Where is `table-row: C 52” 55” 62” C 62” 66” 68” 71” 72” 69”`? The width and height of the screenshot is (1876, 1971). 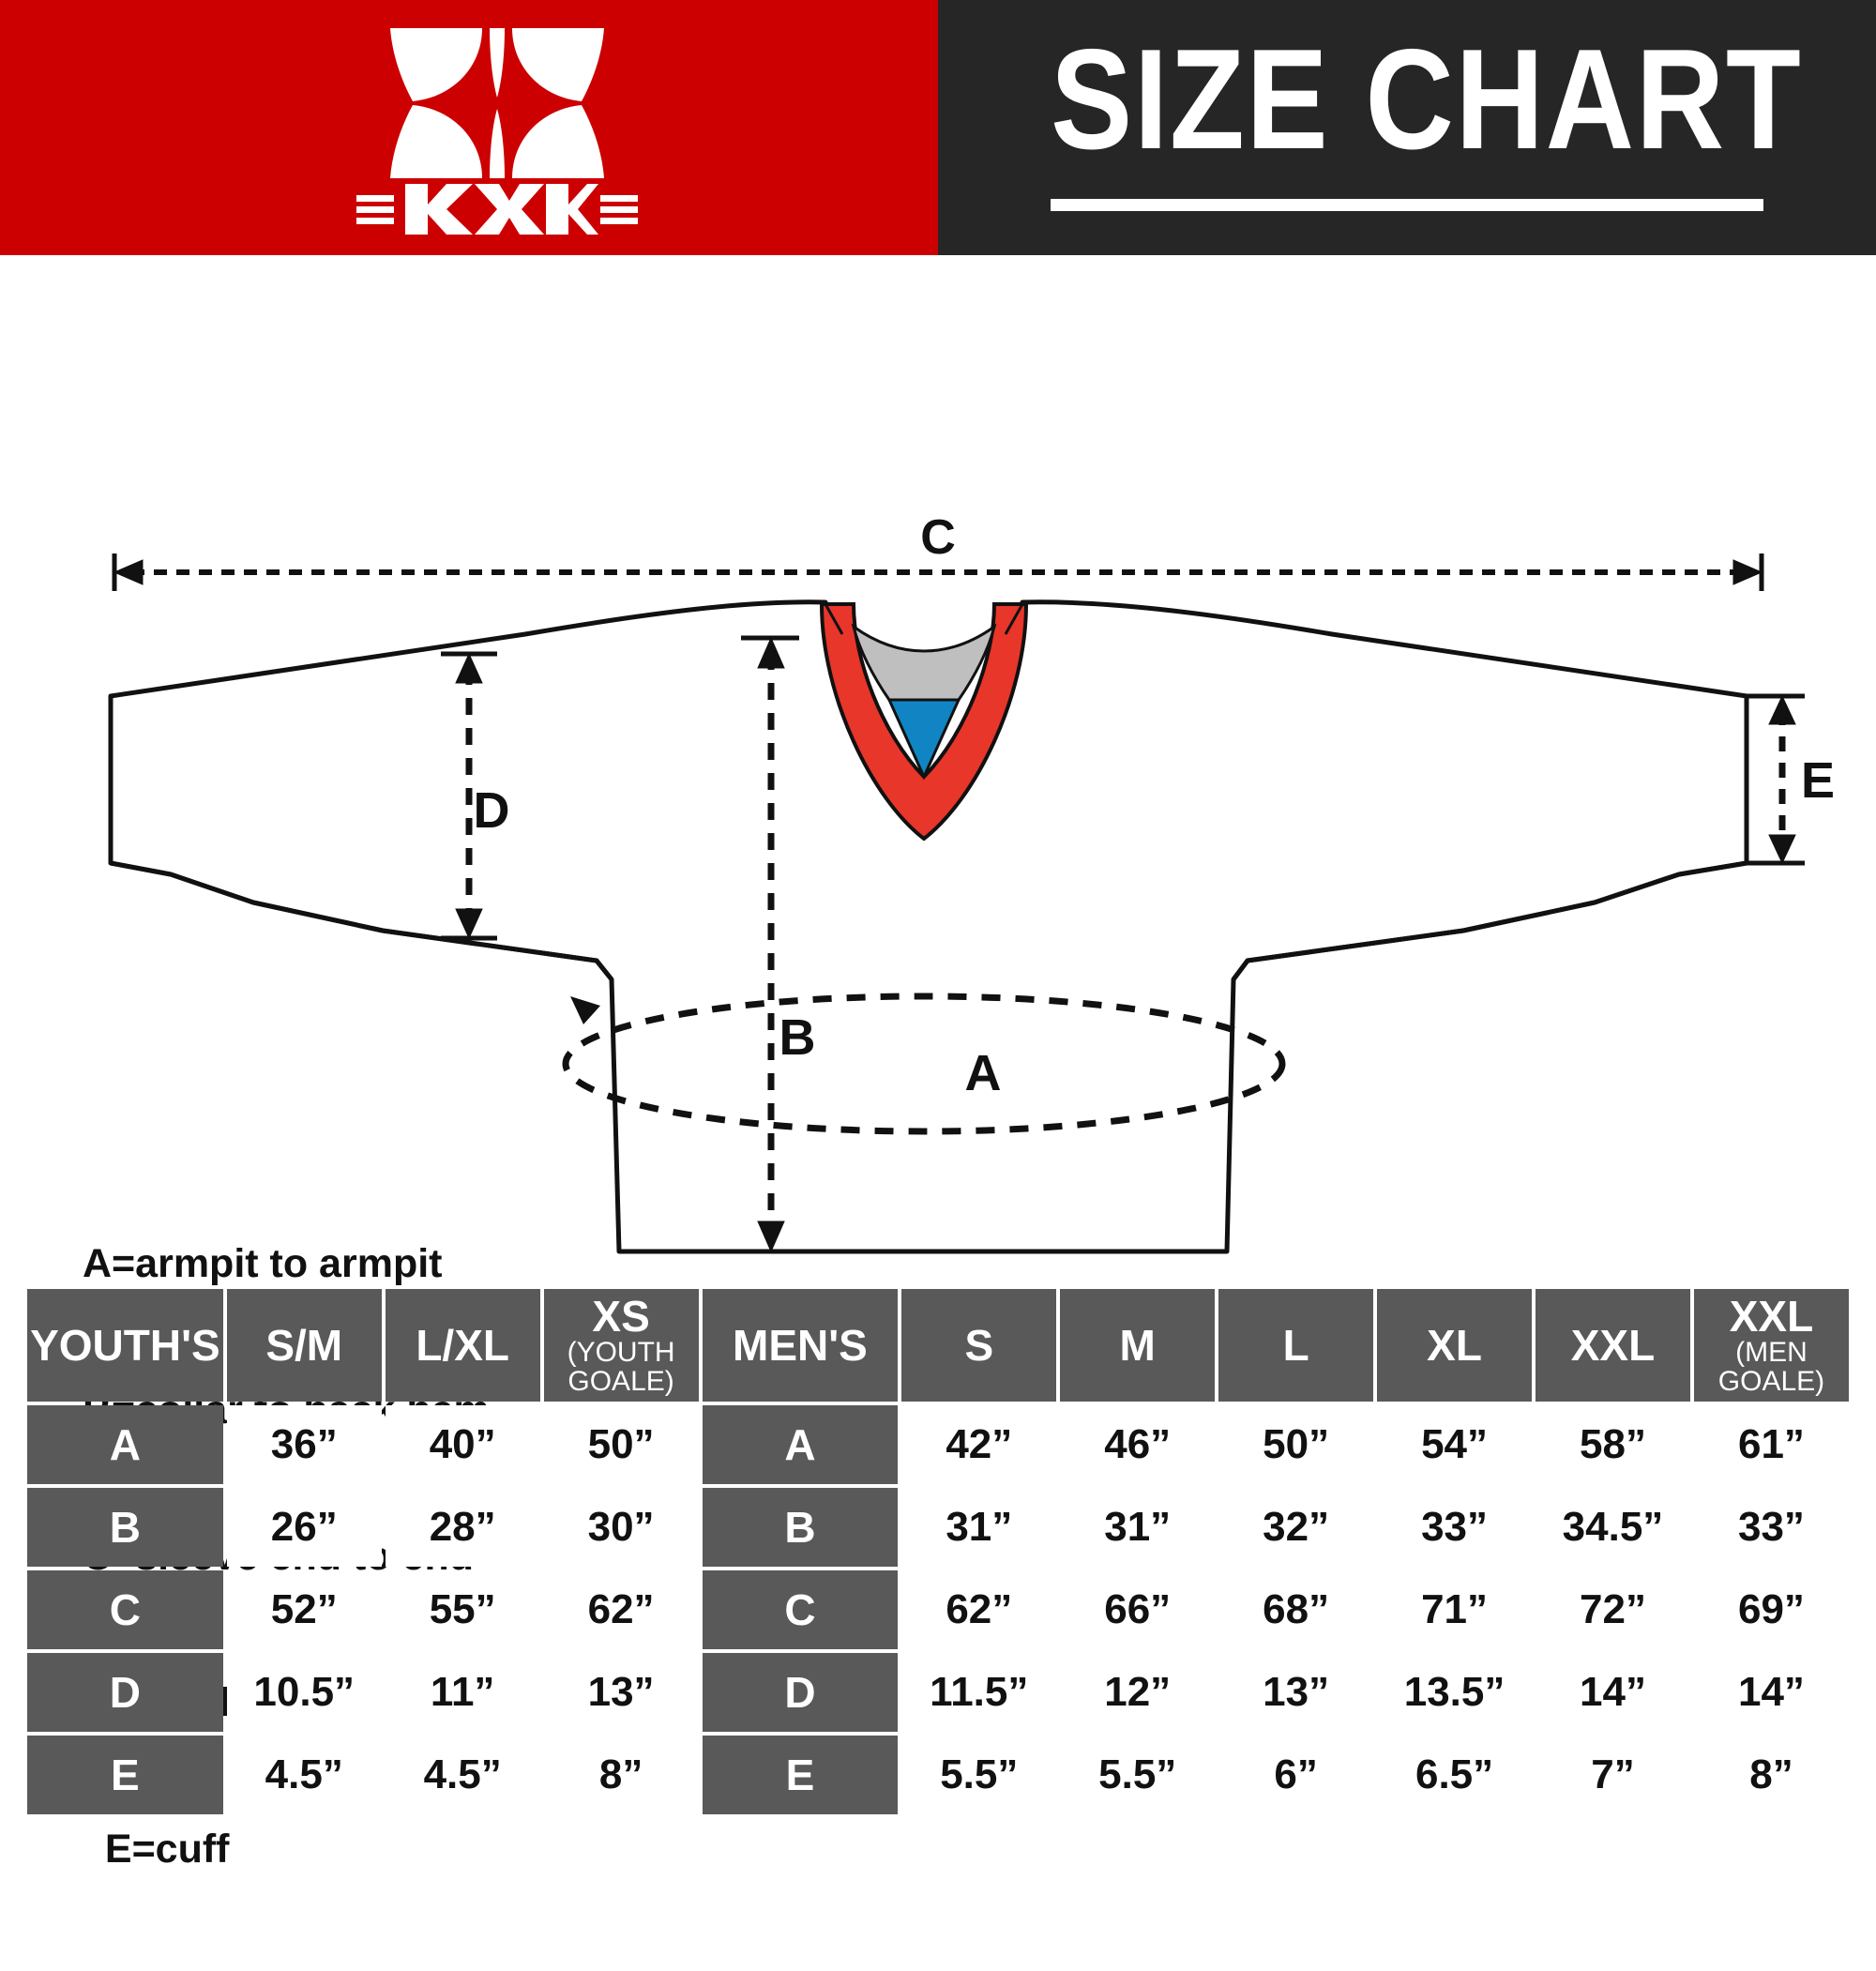
table-row: C 52” 55” 62” C 62” 66” 68” 71” 72” 69” is located at coordinates (938, 1610).